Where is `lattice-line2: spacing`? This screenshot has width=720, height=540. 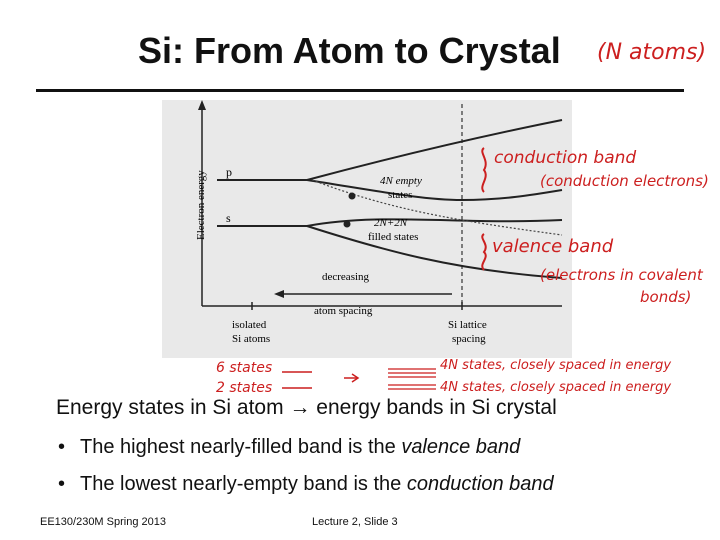
lattice-line2: spacing is located at coordinates (469, 339).